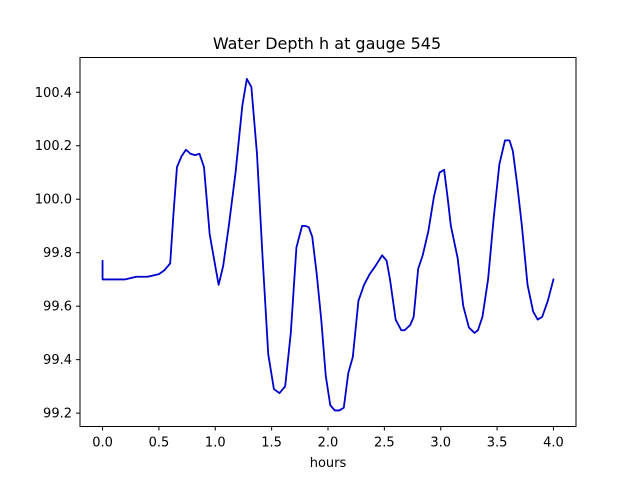 This screenshot has height=480, width=640. What do you see at coordinates (440, 443) in the screenshot?
I see `x-tick-label: 3.0` at bounding box center [440, 443].